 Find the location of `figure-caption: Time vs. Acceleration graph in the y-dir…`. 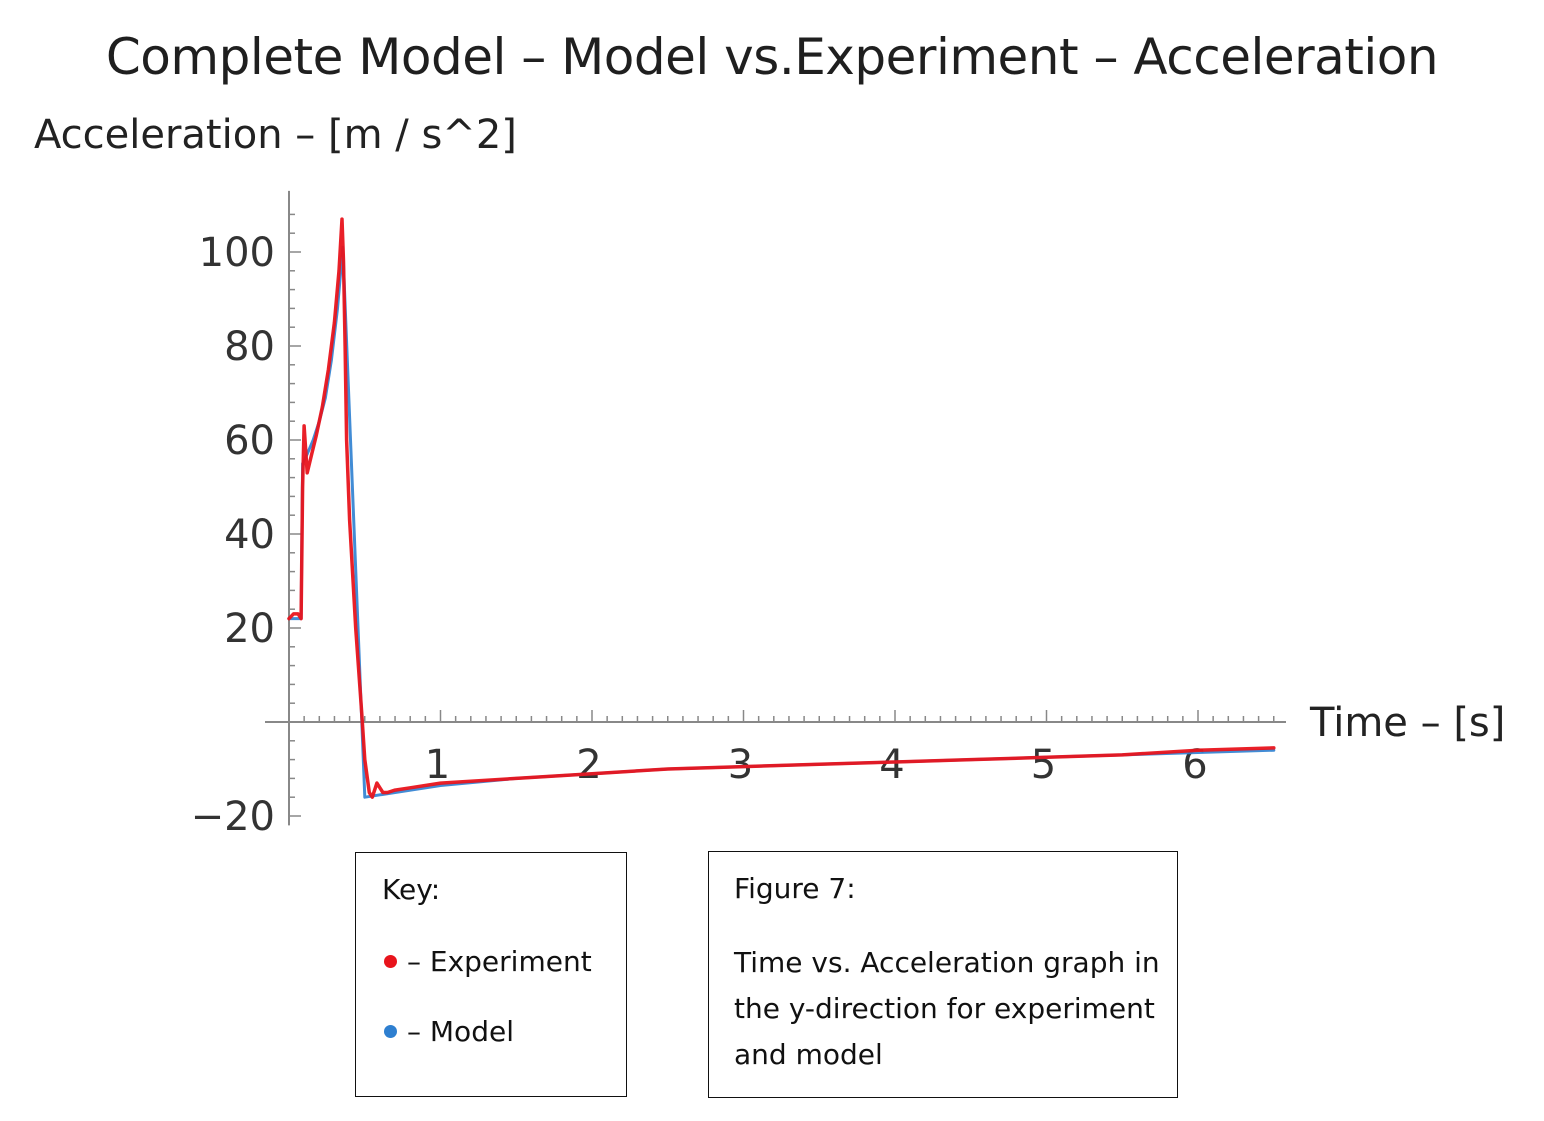

figure-caption: Time vs. Acceleration graph in the y-dir… is located at coordinates (947, 1008).